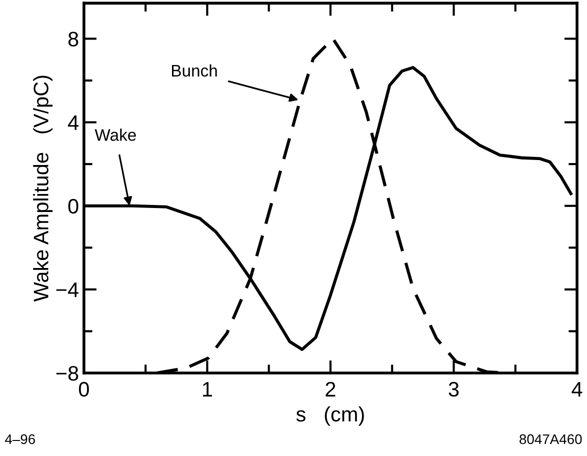 This screenshot has height=456, width=587. Describe the element at coordinates (330, 416) in the screenshot. I see `x-axis-title: s (cm)` at that location.